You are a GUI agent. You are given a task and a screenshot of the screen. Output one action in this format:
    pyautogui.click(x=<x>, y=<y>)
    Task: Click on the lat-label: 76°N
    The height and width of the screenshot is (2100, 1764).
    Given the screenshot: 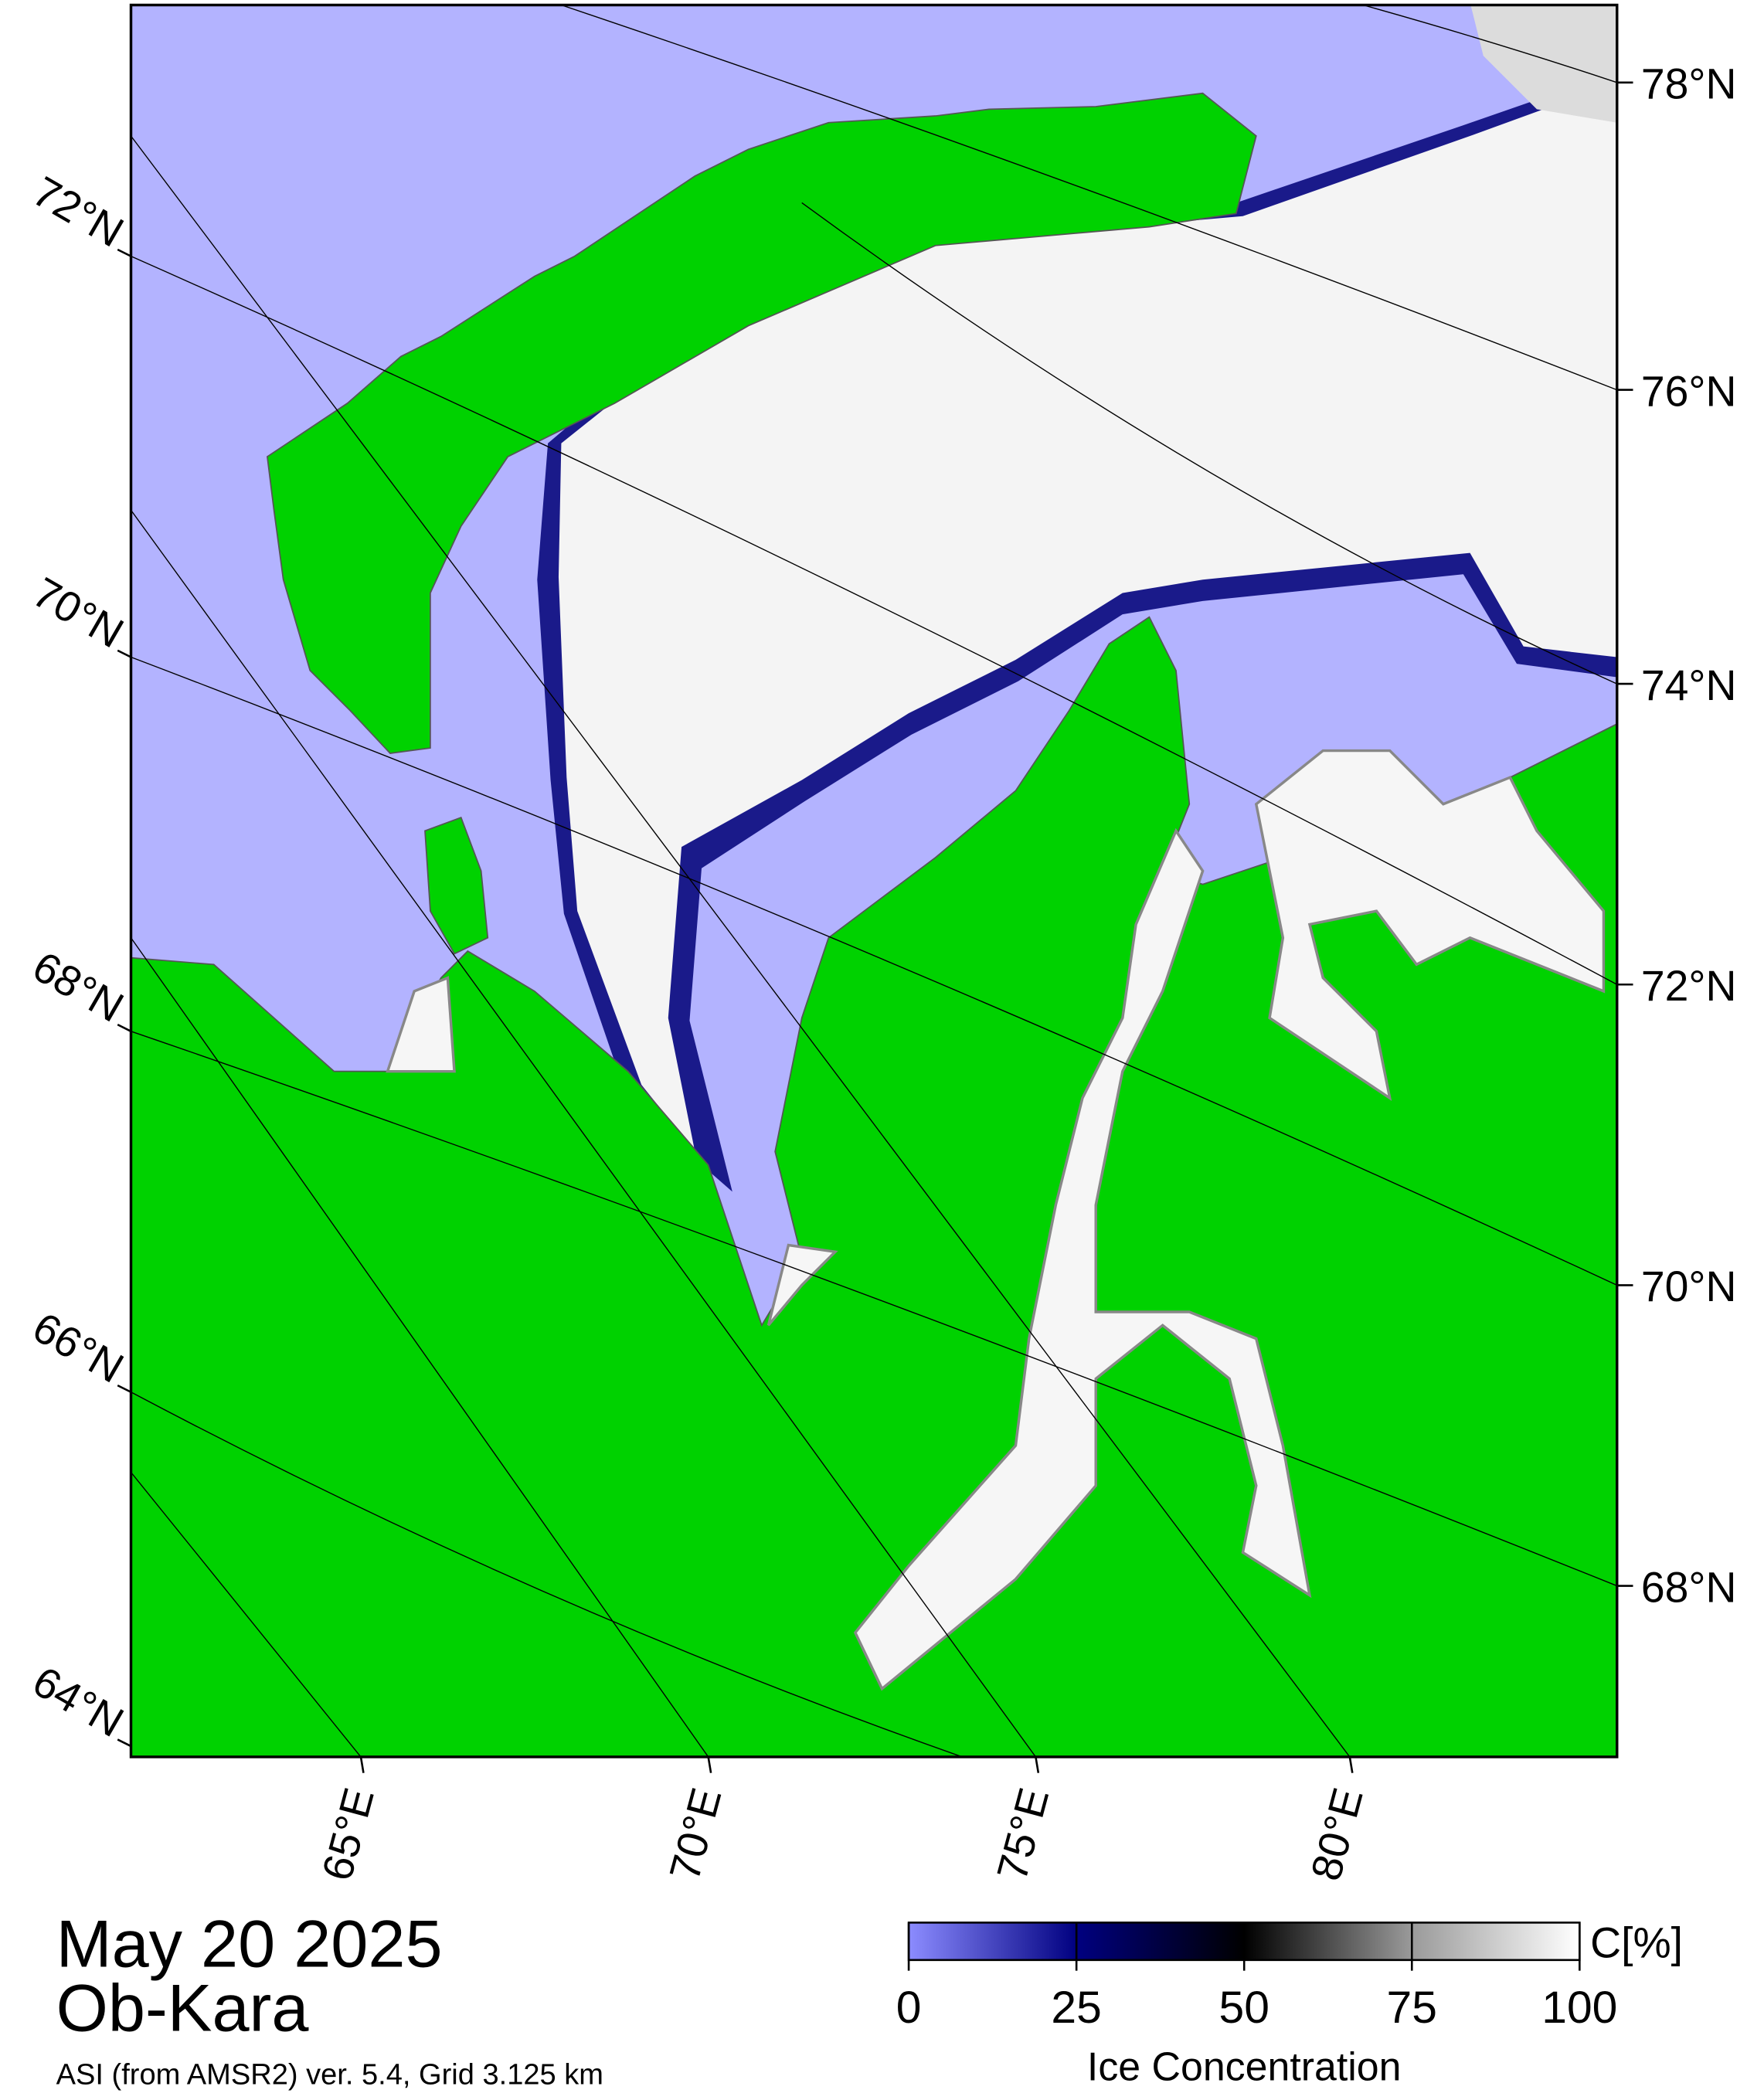 What is the action you would take?
    pyautogui.click(x=1689, y=391)
    